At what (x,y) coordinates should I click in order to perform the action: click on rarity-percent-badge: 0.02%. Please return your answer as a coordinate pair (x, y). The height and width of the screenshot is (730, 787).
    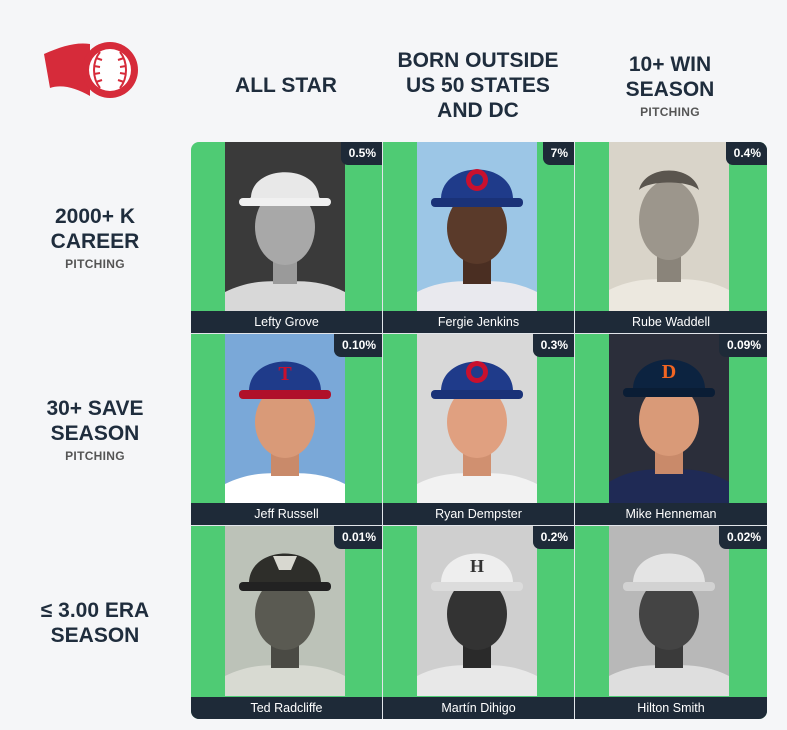
    Looking at the image, I should click on (742, 537).